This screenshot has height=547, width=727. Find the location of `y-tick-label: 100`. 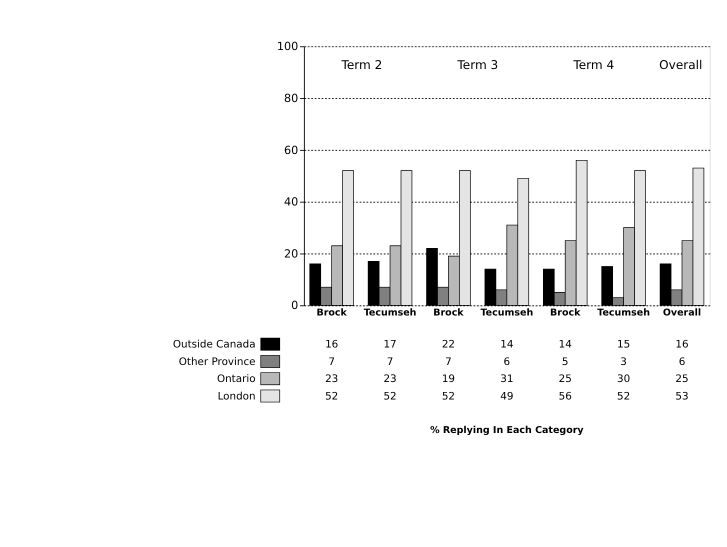

y-tick-label: 100 is located at coordinates (287, 47).